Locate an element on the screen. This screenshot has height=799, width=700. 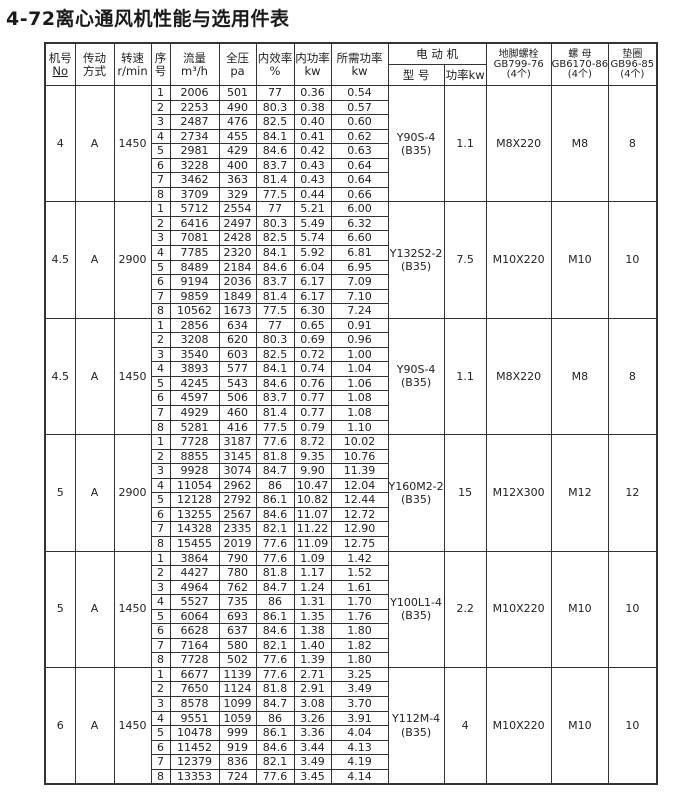
required-power: 1.80 is located at coordinates (359, 631).